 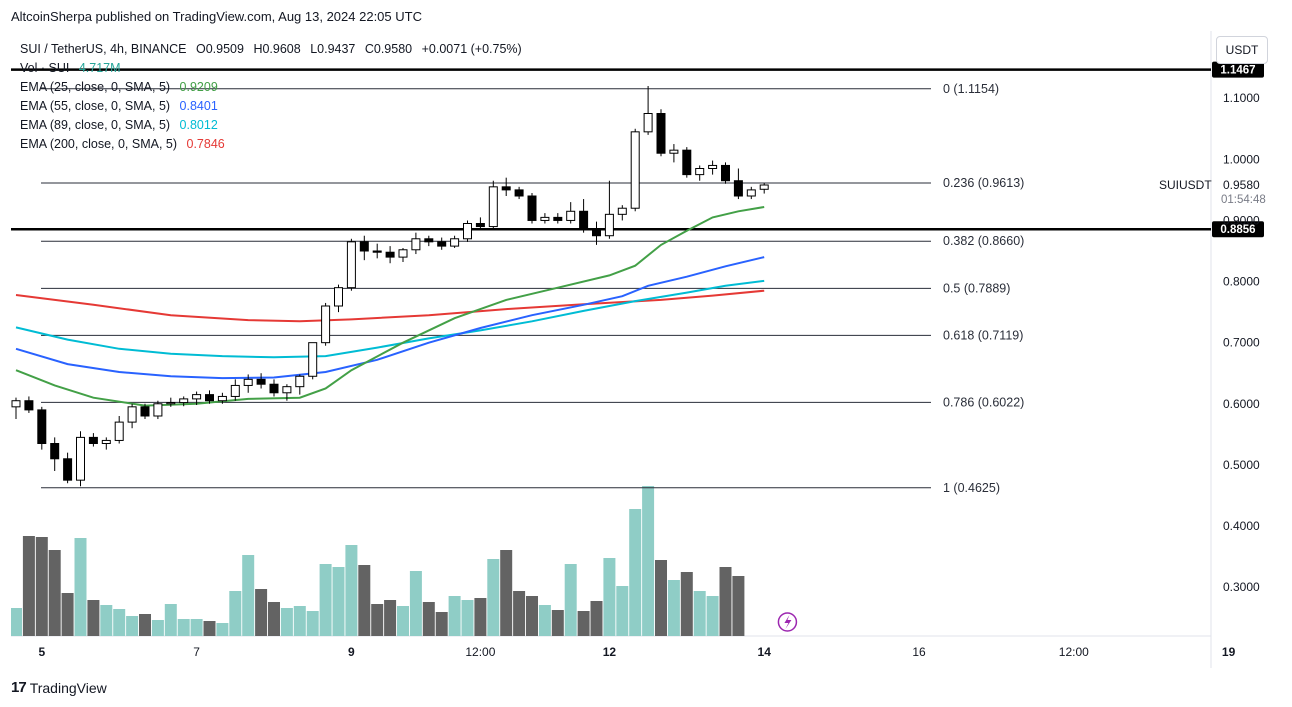 What do you see at coordinates (983, 402) in the screenshot?
I see `fib-level-label: 0.786 (0.6022)` at bounding box center [983, 402].